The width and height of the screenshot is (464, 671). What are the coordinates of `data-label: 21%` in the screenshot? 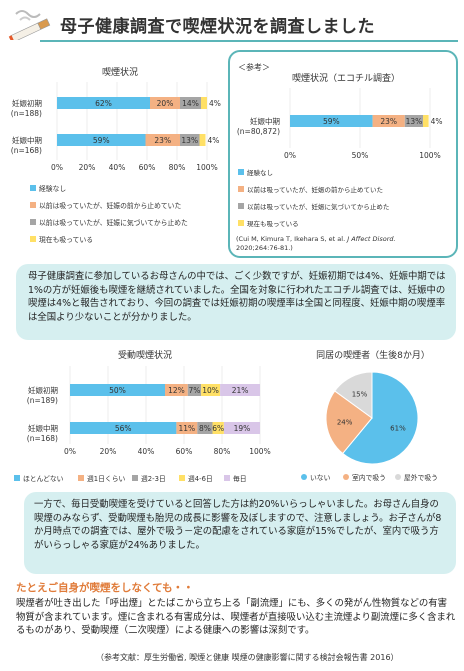 It's located at (240, 390).